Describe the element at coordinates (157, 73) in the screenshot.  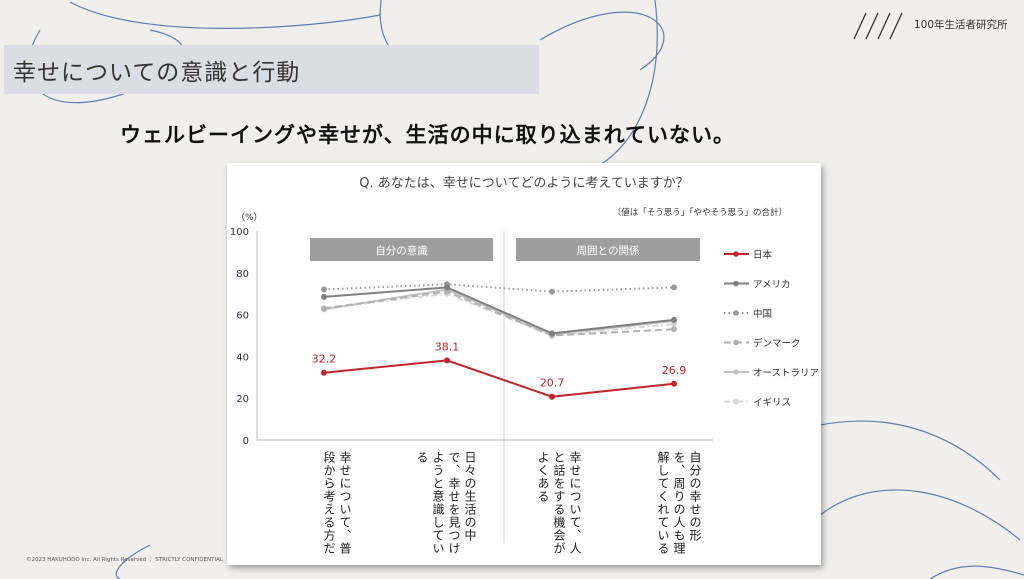
I see `section-title: 幸せについての意識と行動` at that location.